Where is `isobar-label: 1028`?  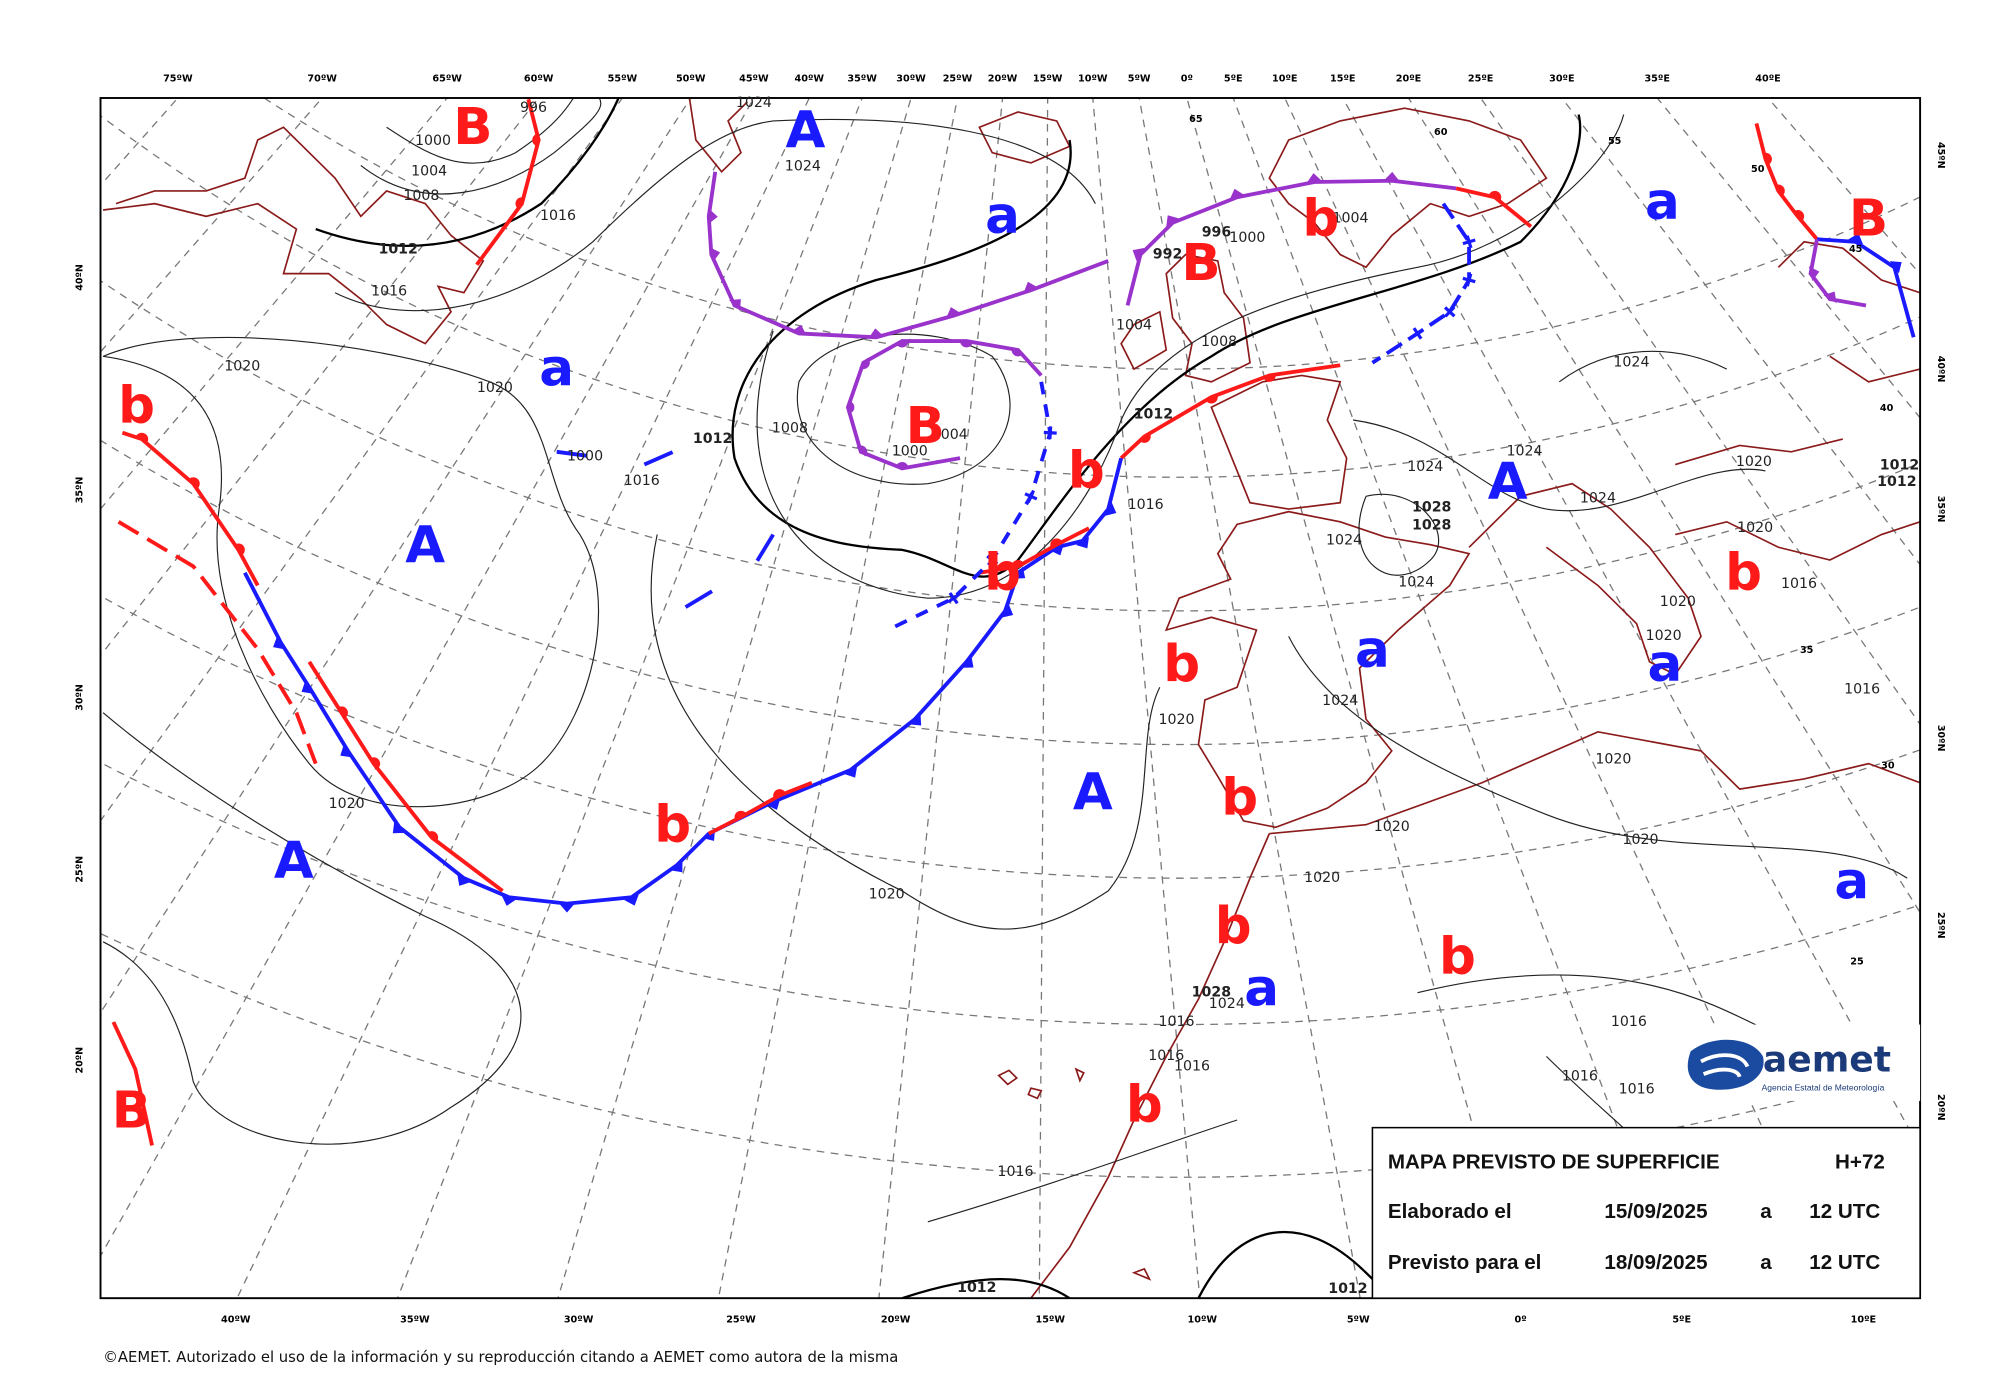 isobar-label: 1028 is located at coordinates (1431, 508).